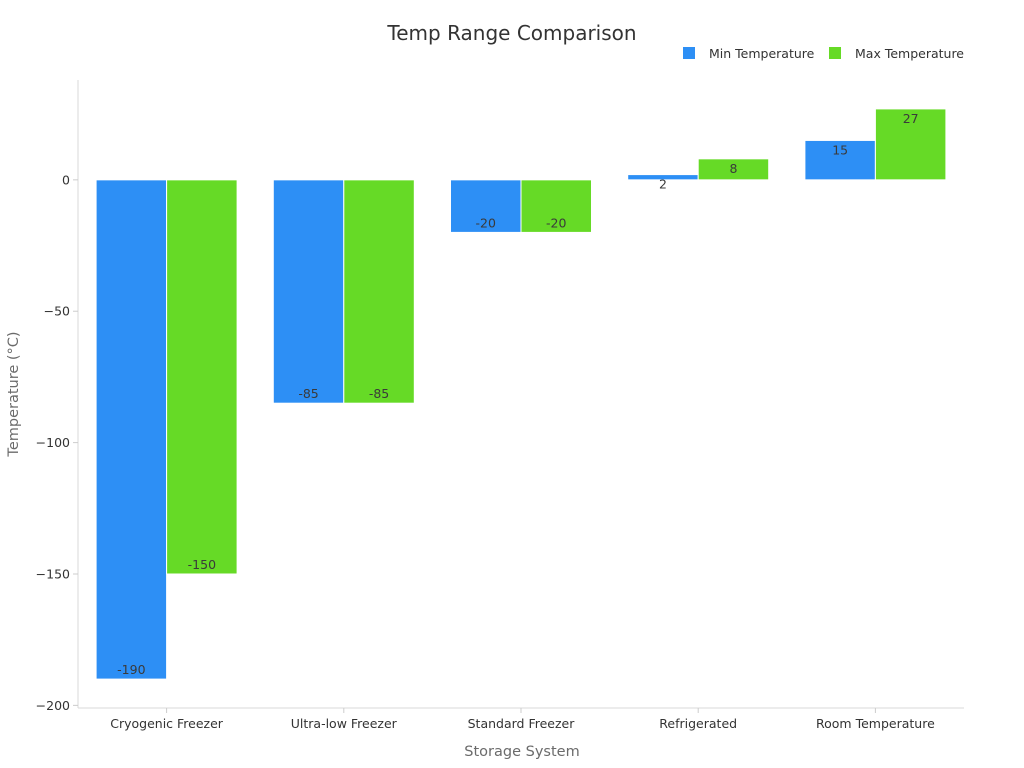  What do you see at coordinates (522, 723) in the screenshot?
I see `x-tick-label: Standard Freezer` at bounding box center [522, 723].